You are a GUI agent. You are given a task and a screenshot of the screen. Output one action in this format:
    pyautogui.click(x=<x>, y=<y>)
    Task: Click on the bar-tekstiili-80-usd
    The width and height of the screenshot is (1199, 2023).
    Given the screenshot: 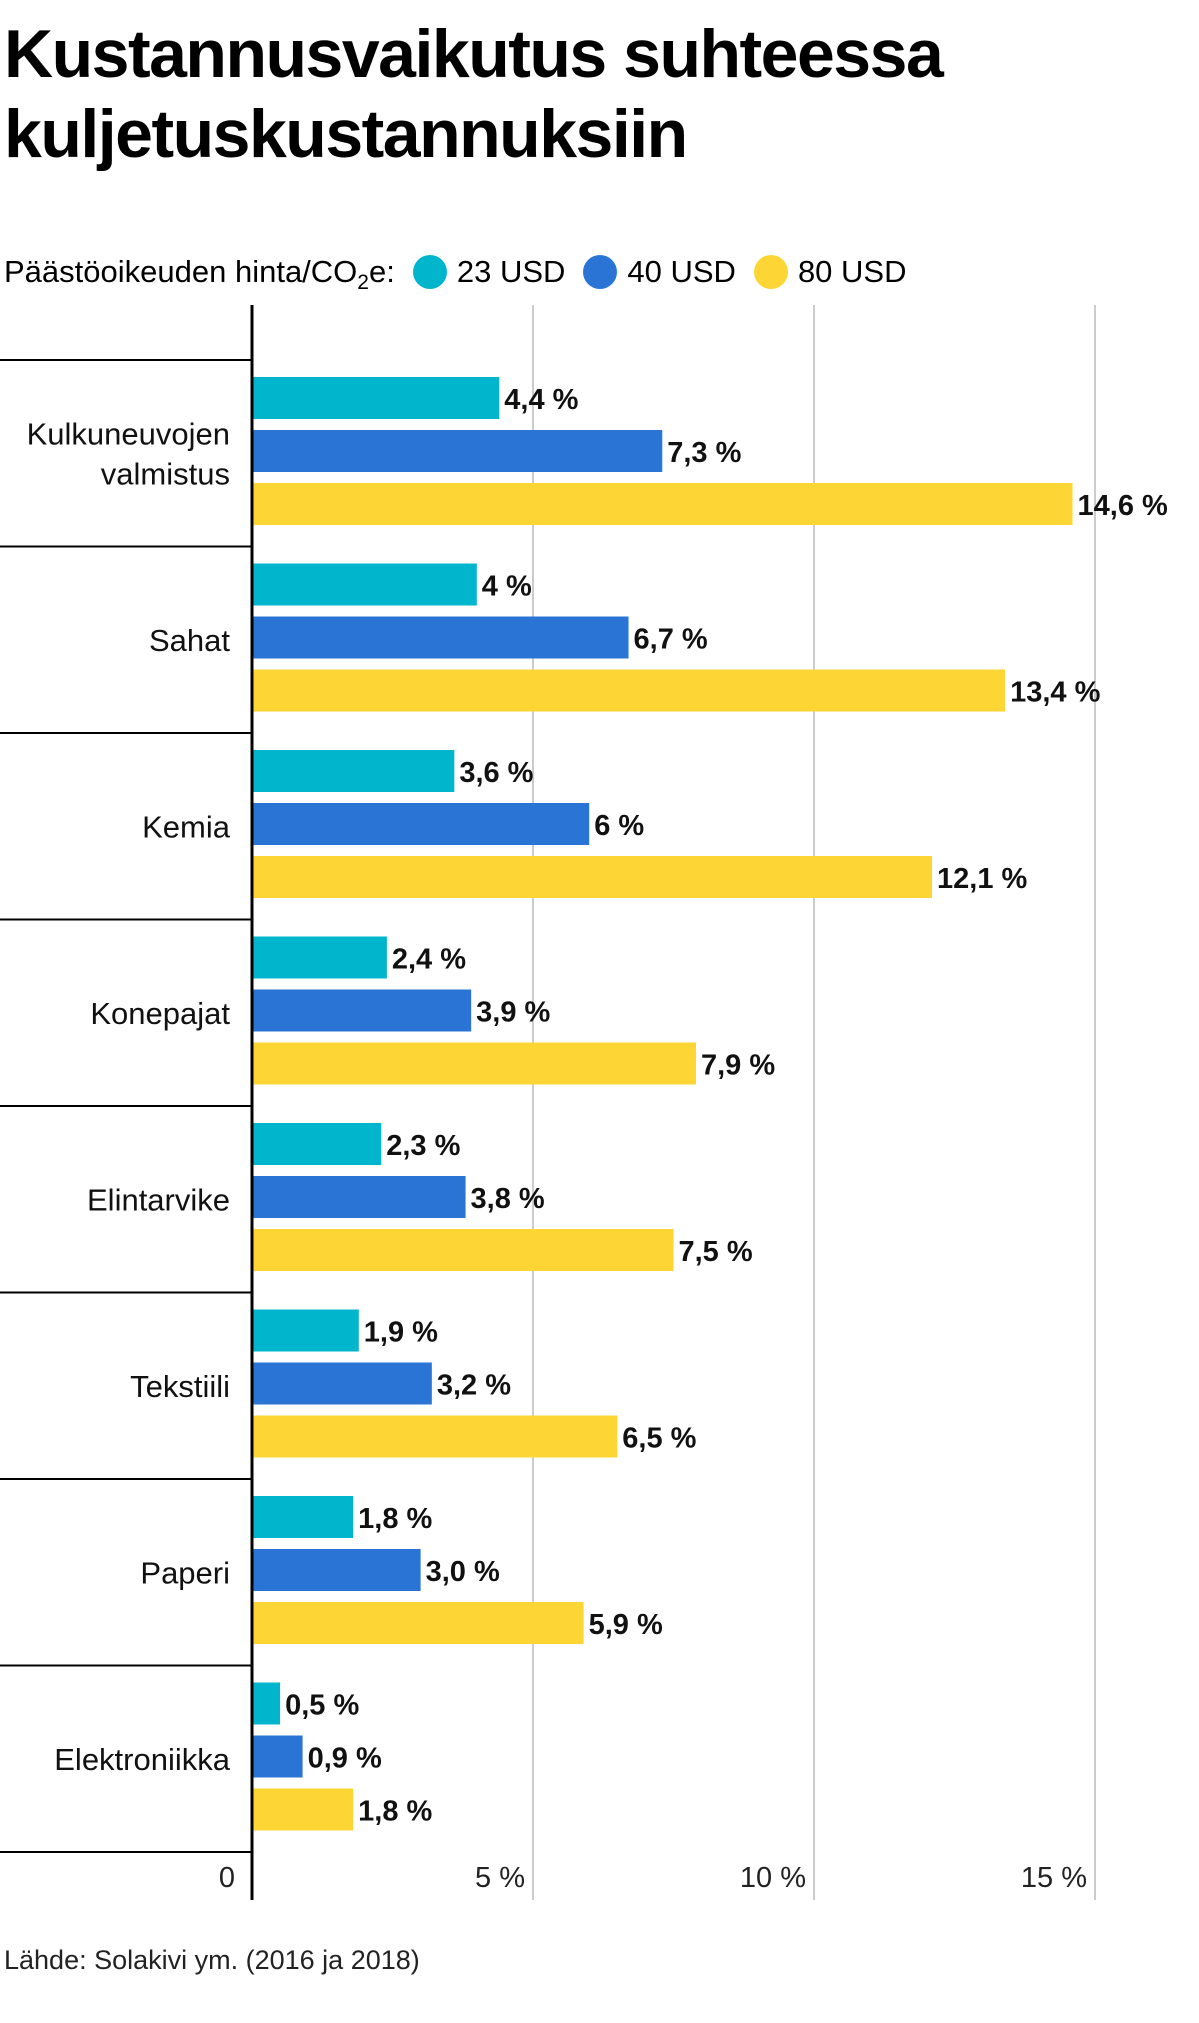 What is the action you would take?
    pyautogui.click(x=435, y=1436)
    